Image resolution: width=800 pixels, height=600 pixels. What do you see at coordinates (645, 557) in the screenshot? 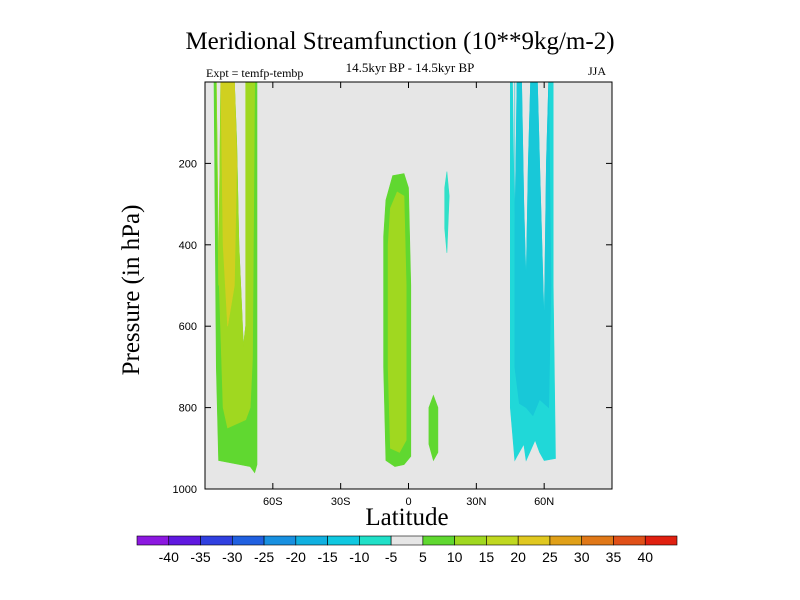
I see `colorbar-label: 40` at bounding box center [645, 557].